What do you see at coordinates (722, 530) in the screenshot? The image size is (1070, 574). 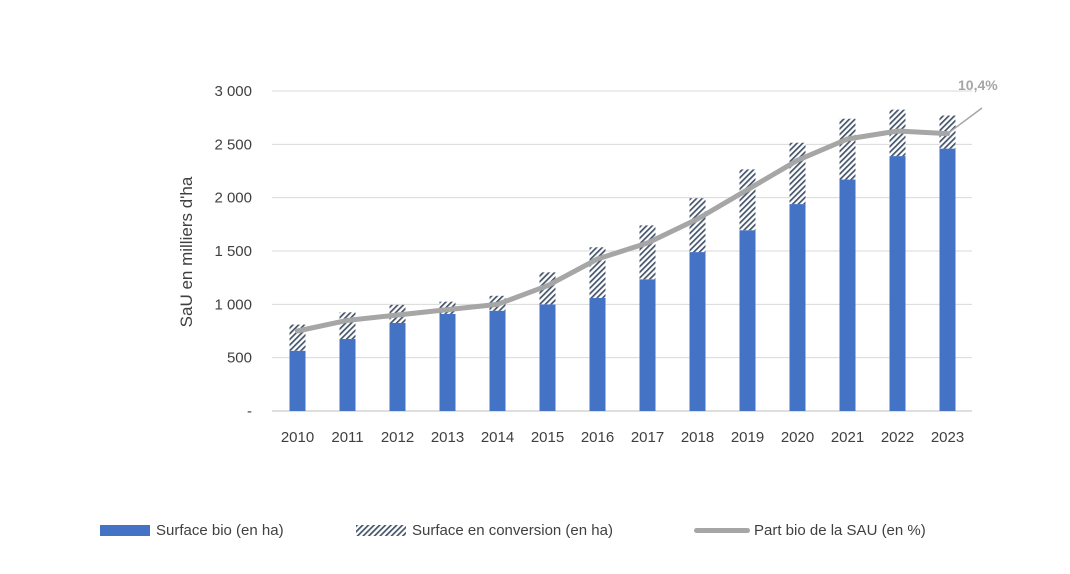 I see `legend-swatch-part-bio` at bounding box center [722, 530].